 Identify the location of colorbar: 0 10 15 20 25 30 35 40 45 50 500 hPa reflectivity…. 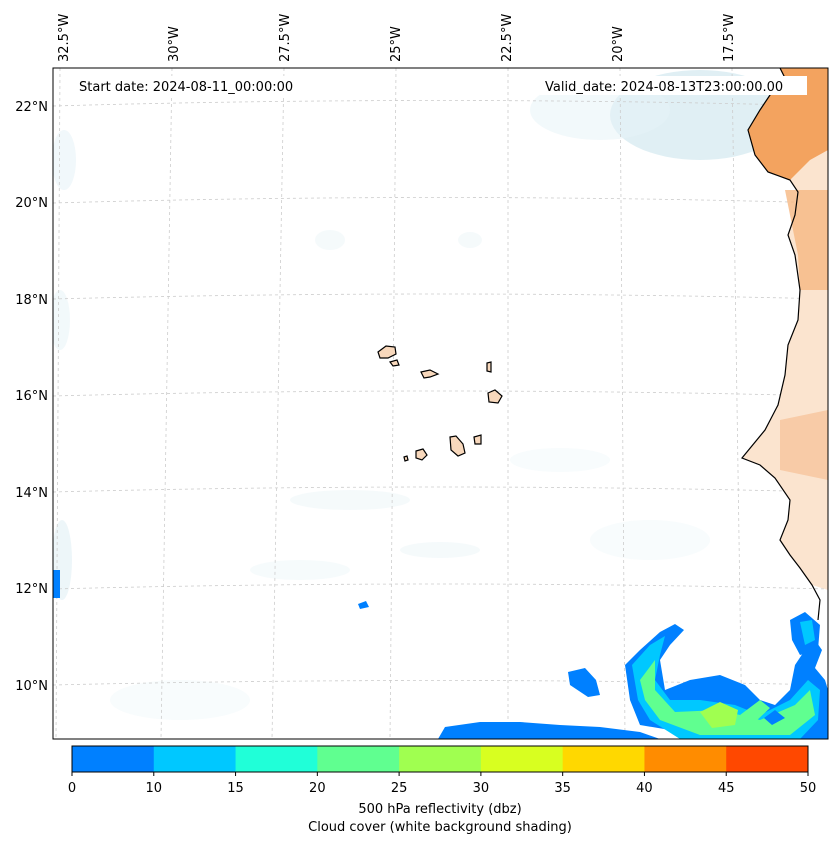
(442, 790).